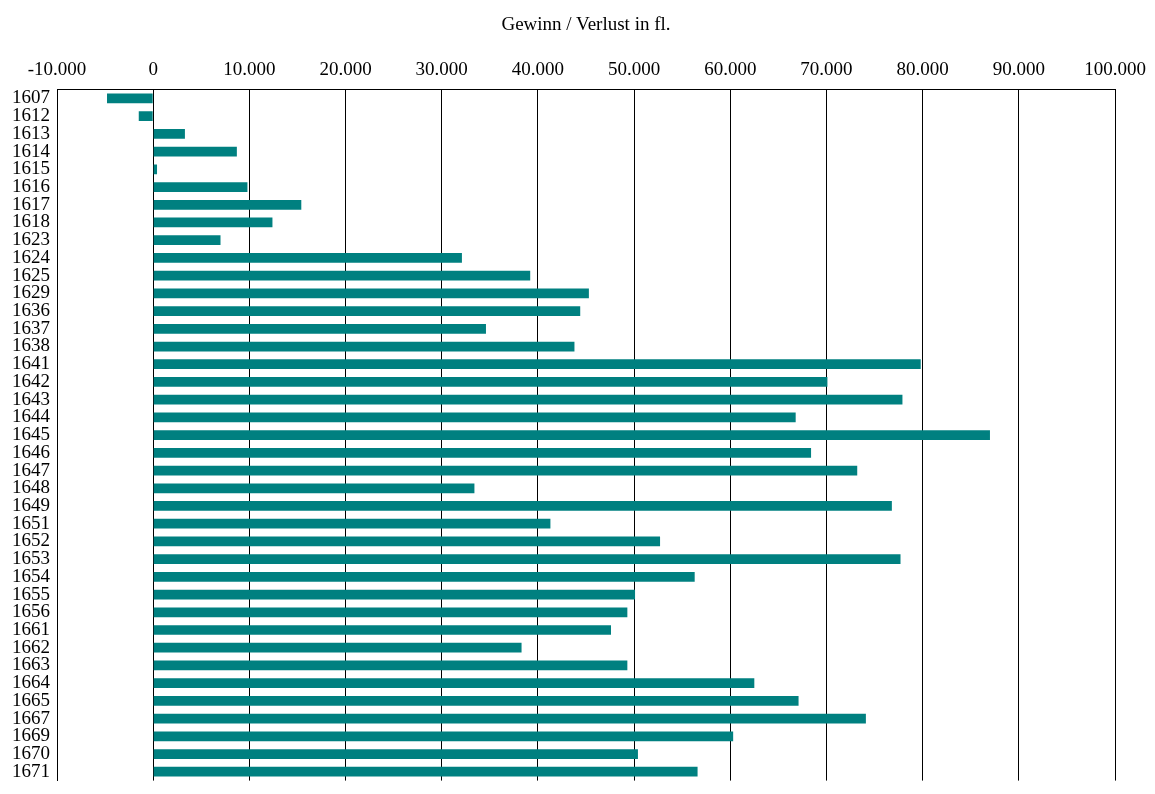 The height and width of the screenshot is (794, 1155). I want to click on x-tick-label: 40.000, so click(538, 69).